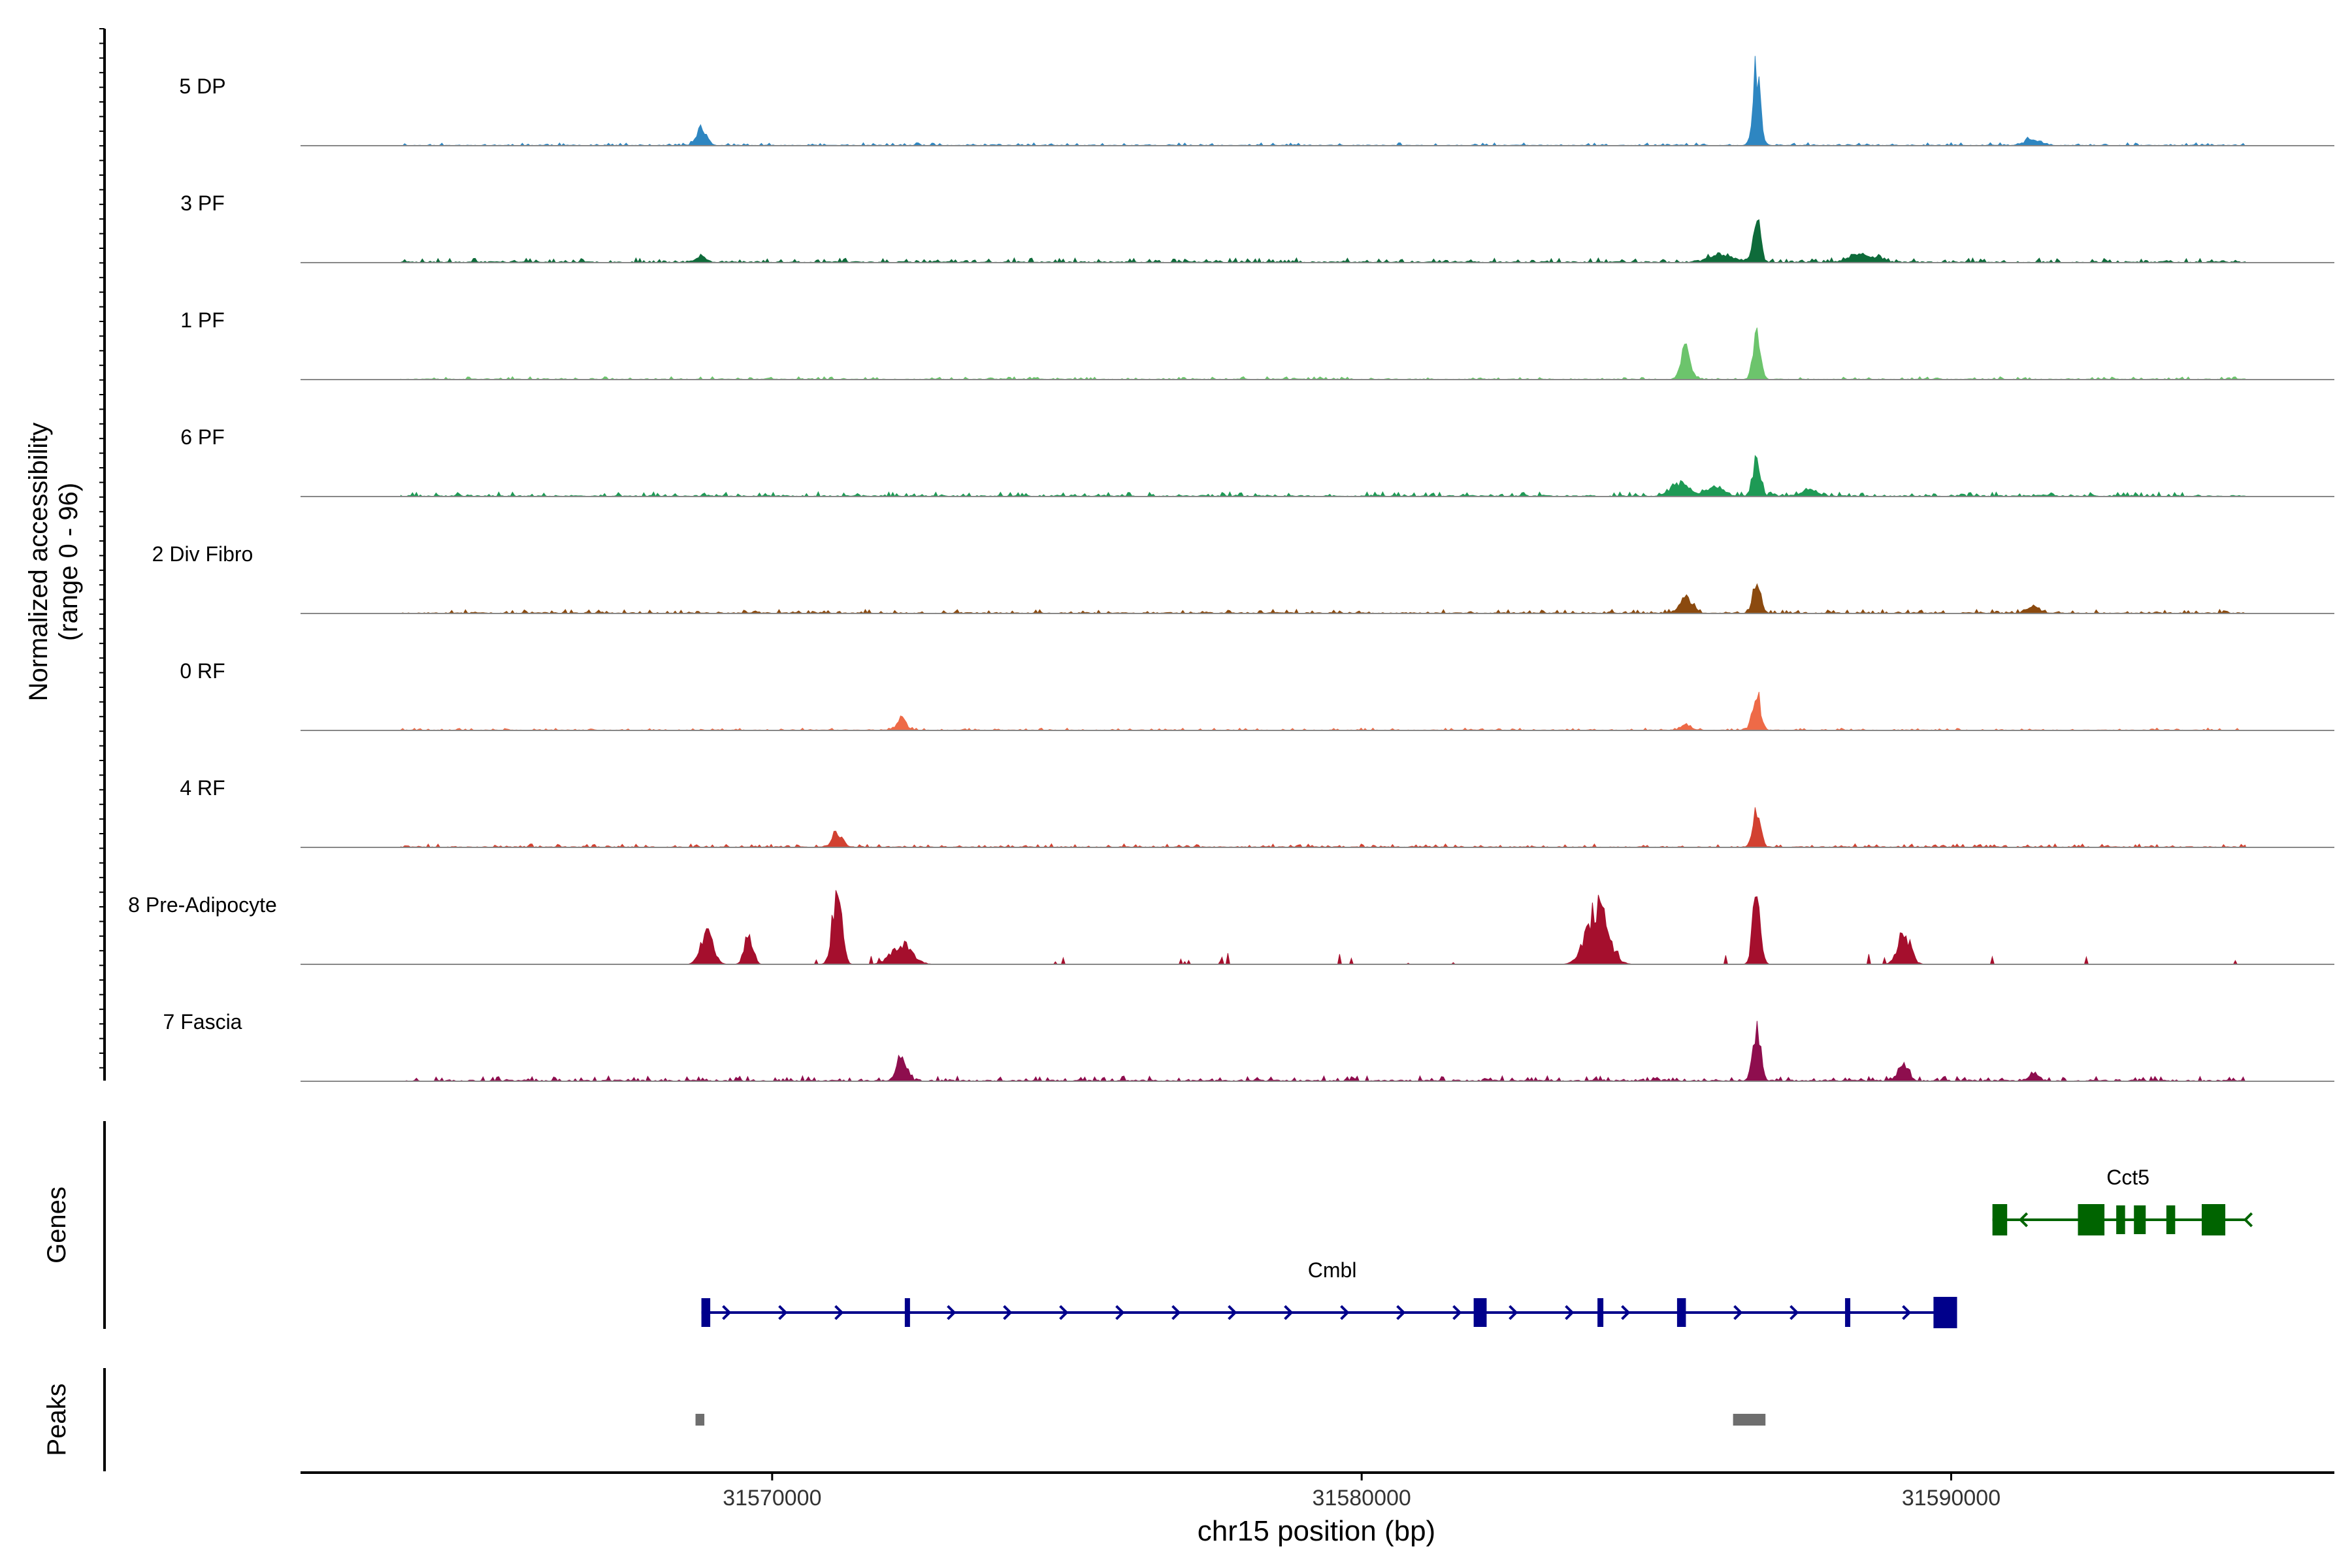 The height and width of the screenshot is (1568, 2352). I want to click on x-axis-label: chr15 position (bp), so click(1316, 1531).